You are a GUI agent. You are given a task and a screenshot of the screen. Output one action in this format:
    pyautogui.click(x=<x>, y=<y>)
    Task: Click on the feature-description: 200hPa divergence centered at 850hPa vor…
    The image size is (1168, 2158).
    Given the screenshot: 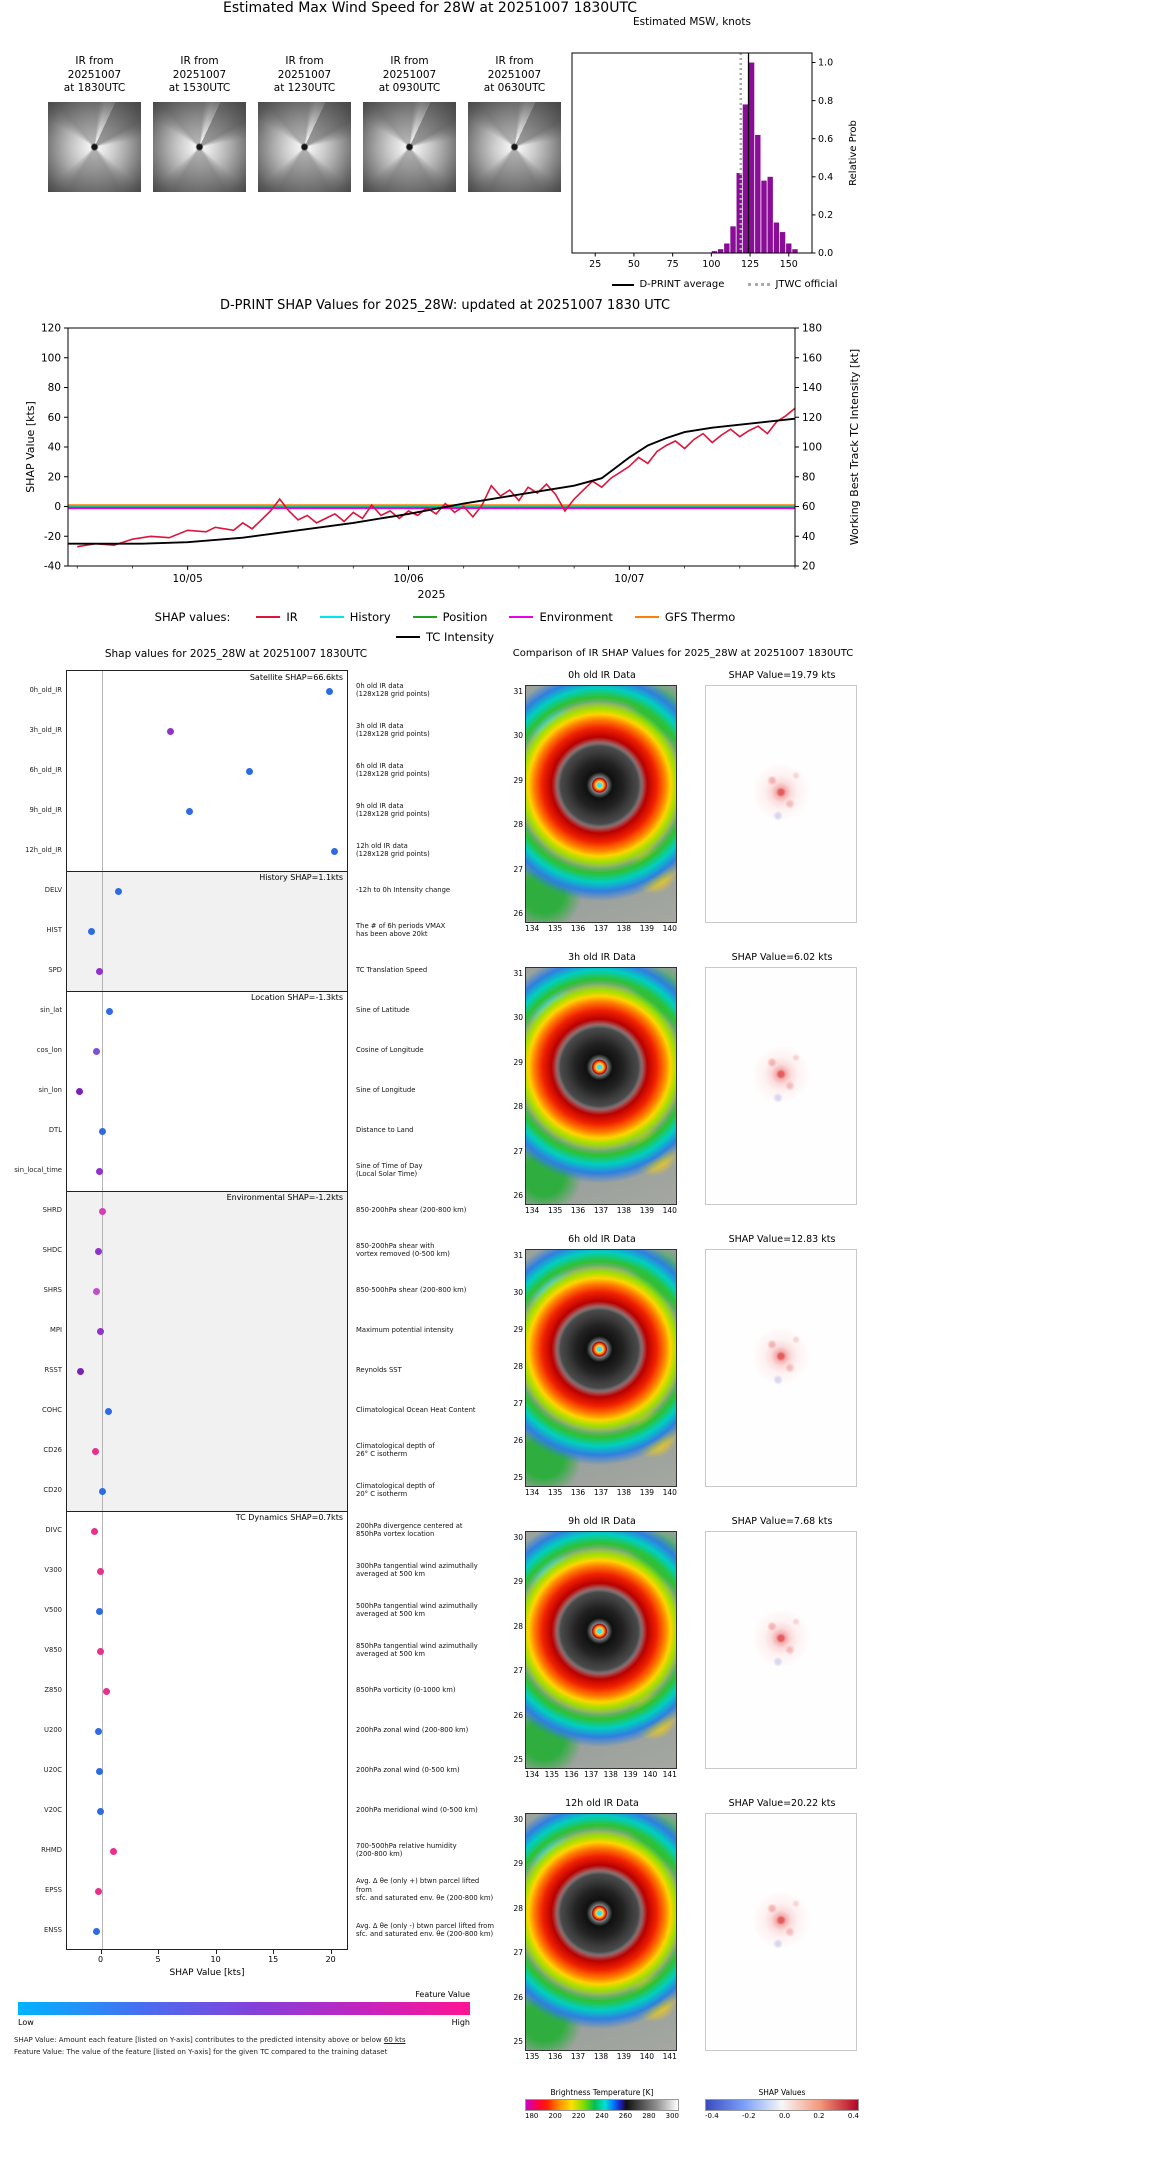 What is the action you would take?
    pyautogui.click(x=409, y=1529)
    